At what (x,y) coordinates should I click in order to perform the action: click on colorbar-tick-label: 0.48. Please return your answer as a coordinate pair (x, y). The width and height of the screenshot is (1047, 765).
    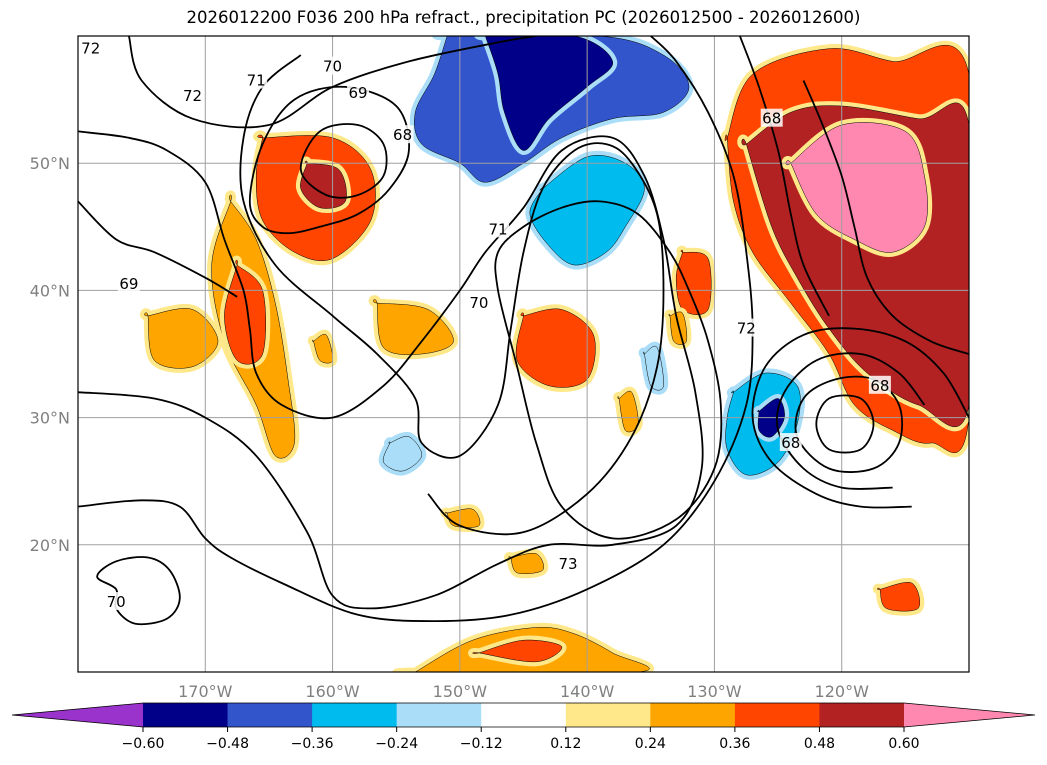
    Looking at the image, I should click on (819, 744).